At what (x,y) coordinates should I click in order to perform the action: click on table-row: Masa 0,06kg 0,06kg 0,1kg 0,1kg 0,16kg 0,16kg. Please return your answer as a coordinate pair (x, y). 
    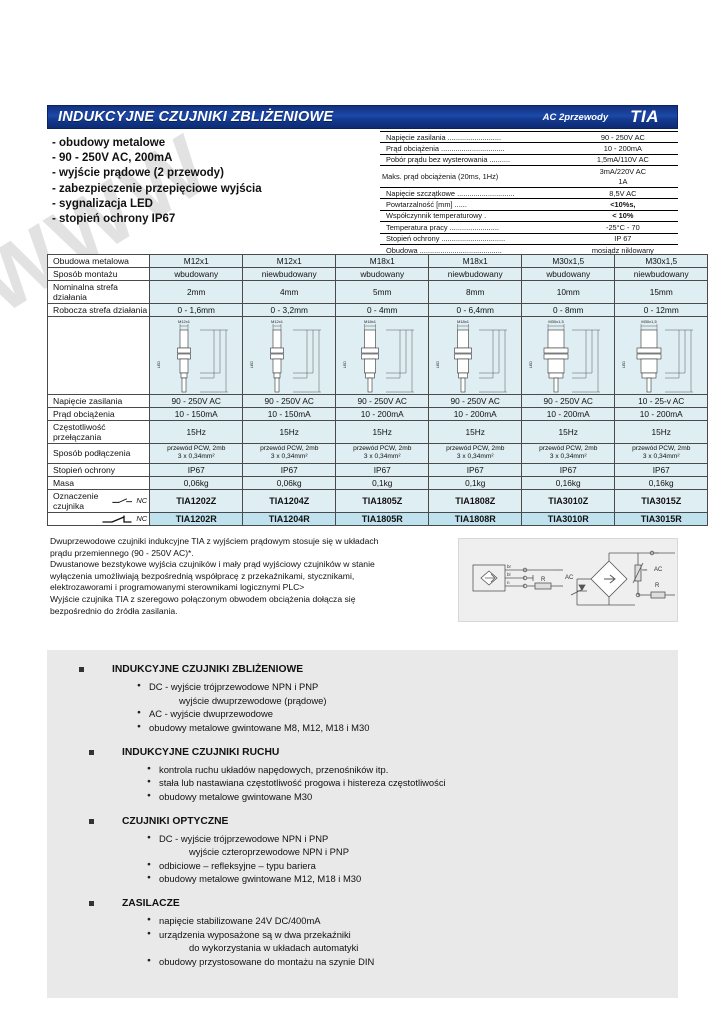
    Looking at the image, I should click on (377, 482).